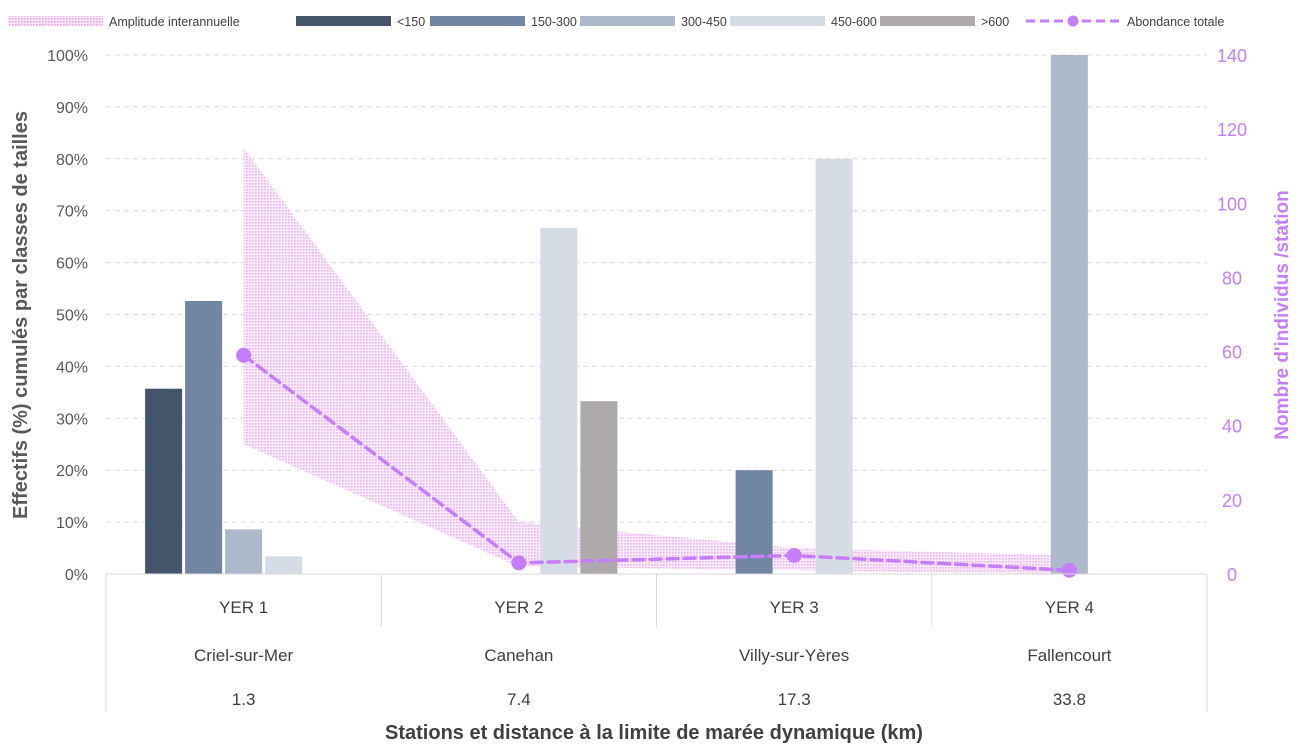  I want to click on y-left-tick-label: 80%, so click(72, 160).